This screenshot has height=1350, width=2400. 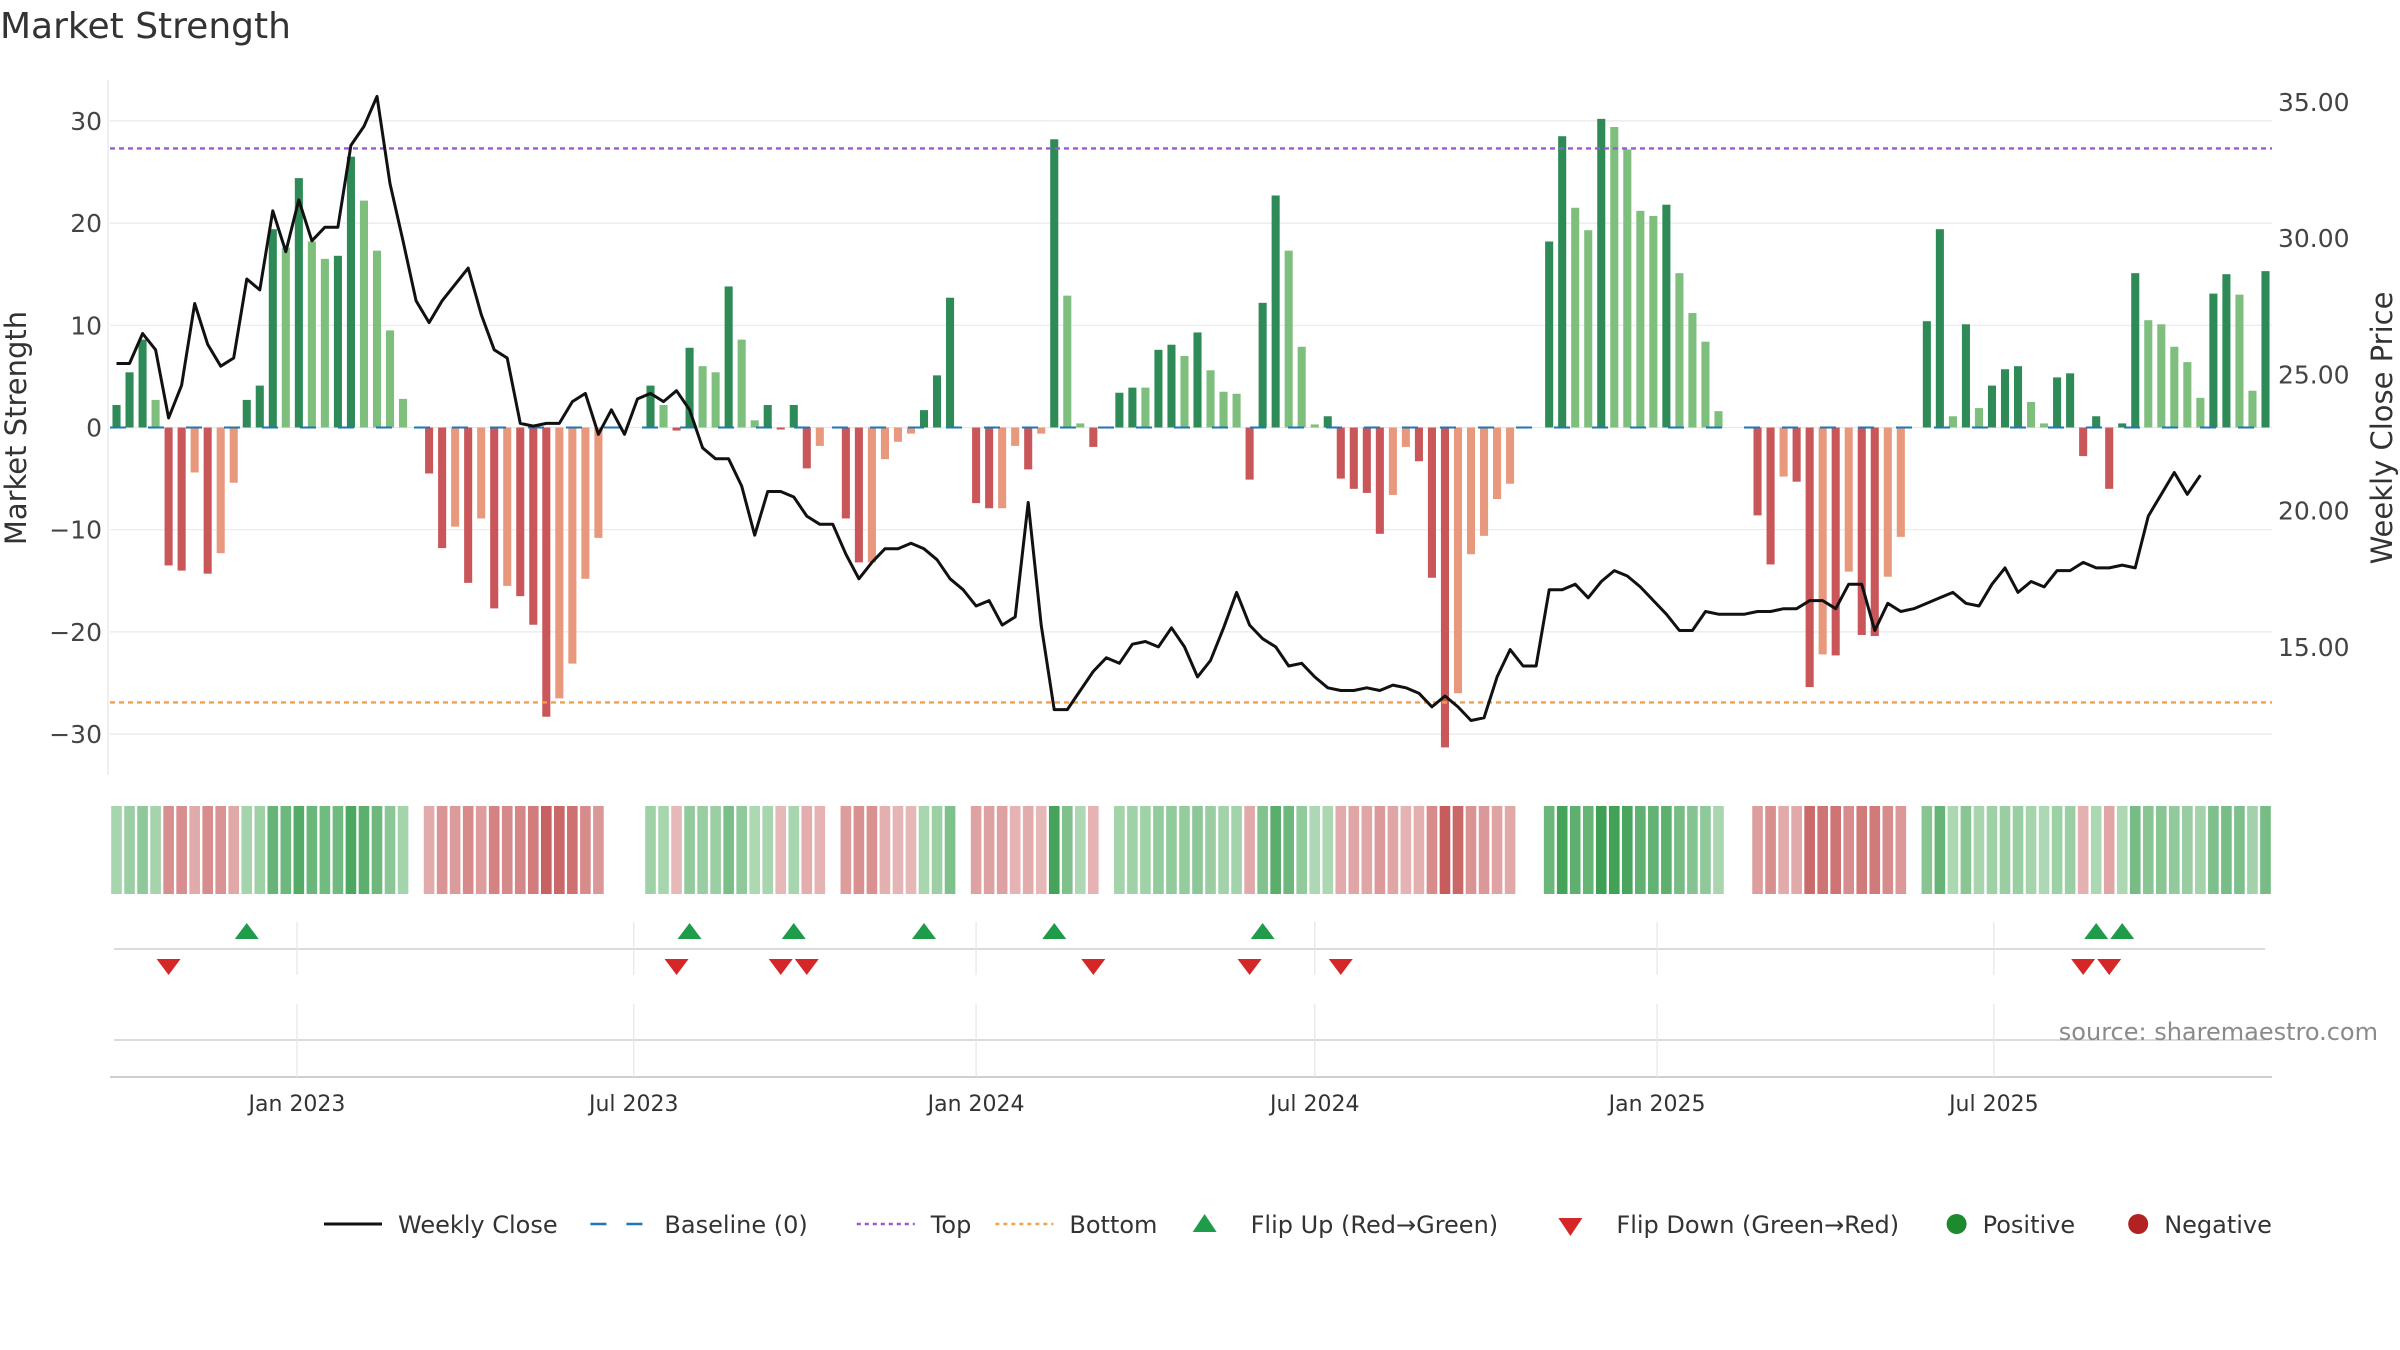 What do you see at coordinates (2218, 1032) in the screenshot?
I see `source-note: source: sharemaestro.com` at bounding box center [2218, 1032].